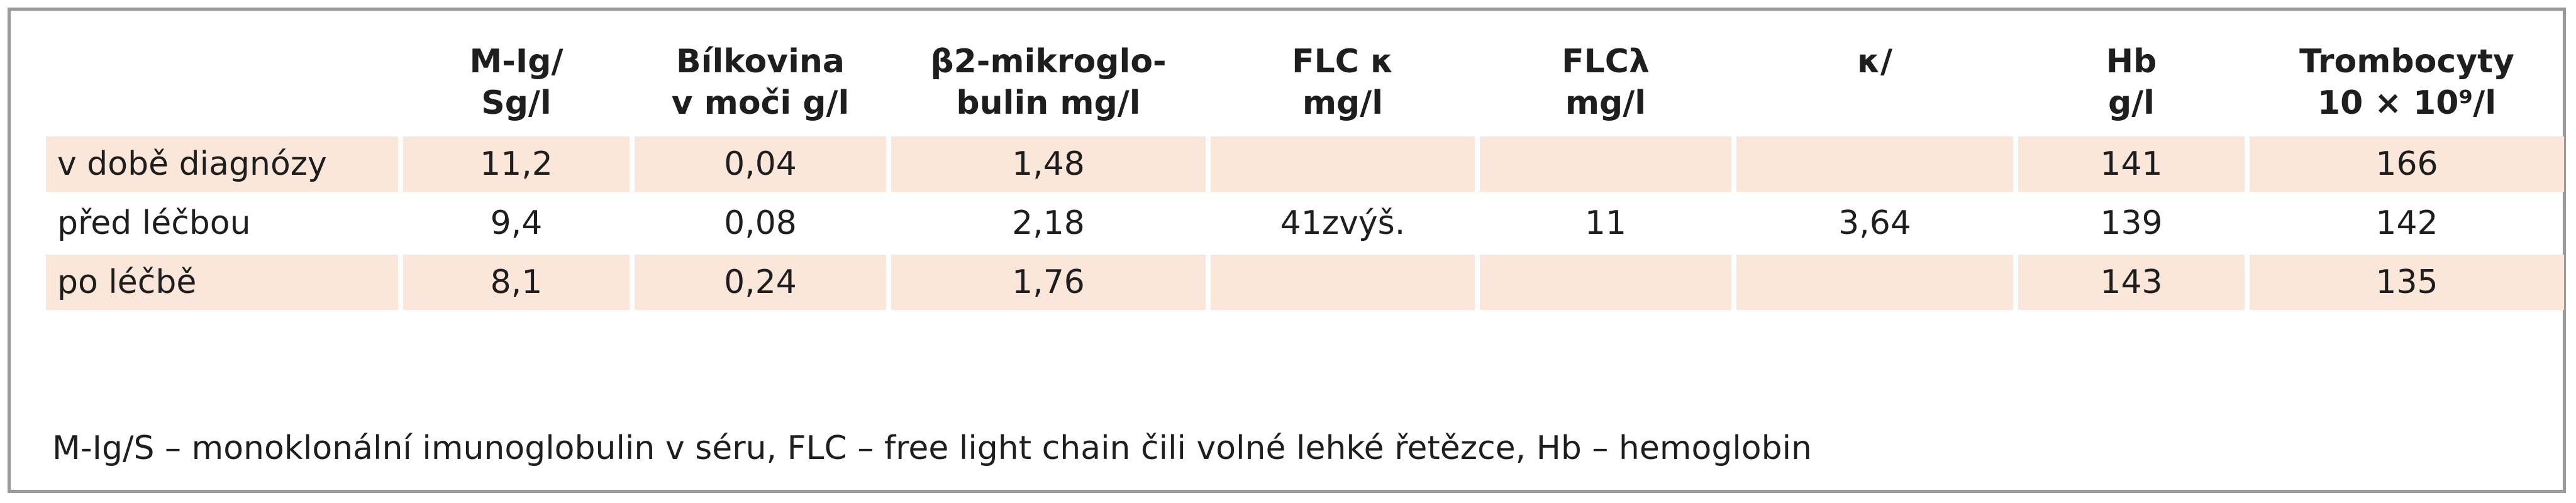 The height and width of the screenshot is (503, 2576). Describe the element at coordinates (2131, 223) in the screenshot. I see `table-cell: 139` at that location.